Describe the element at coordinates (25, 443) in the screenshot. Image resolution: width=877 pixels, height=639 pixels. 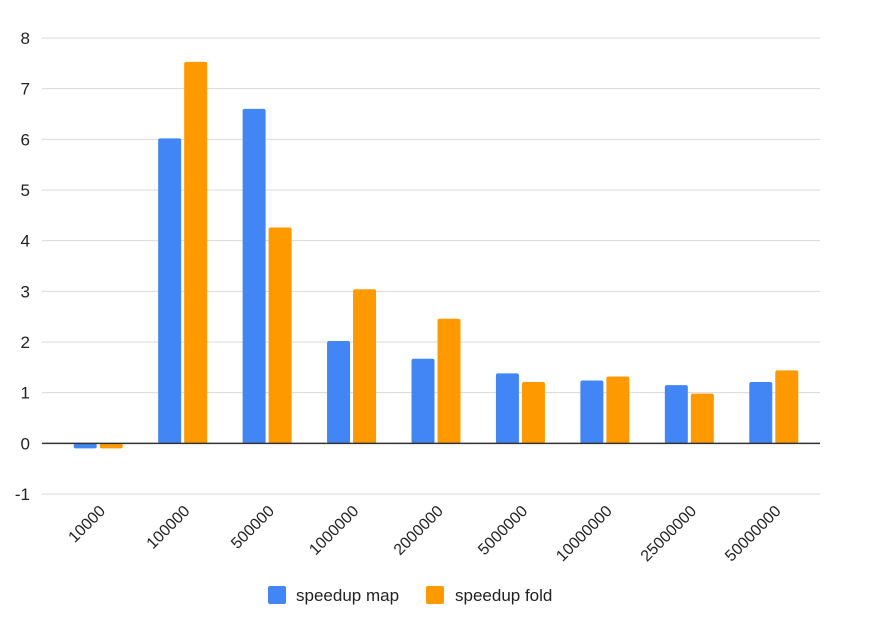
I see `y-tick-label: 0` at that location.